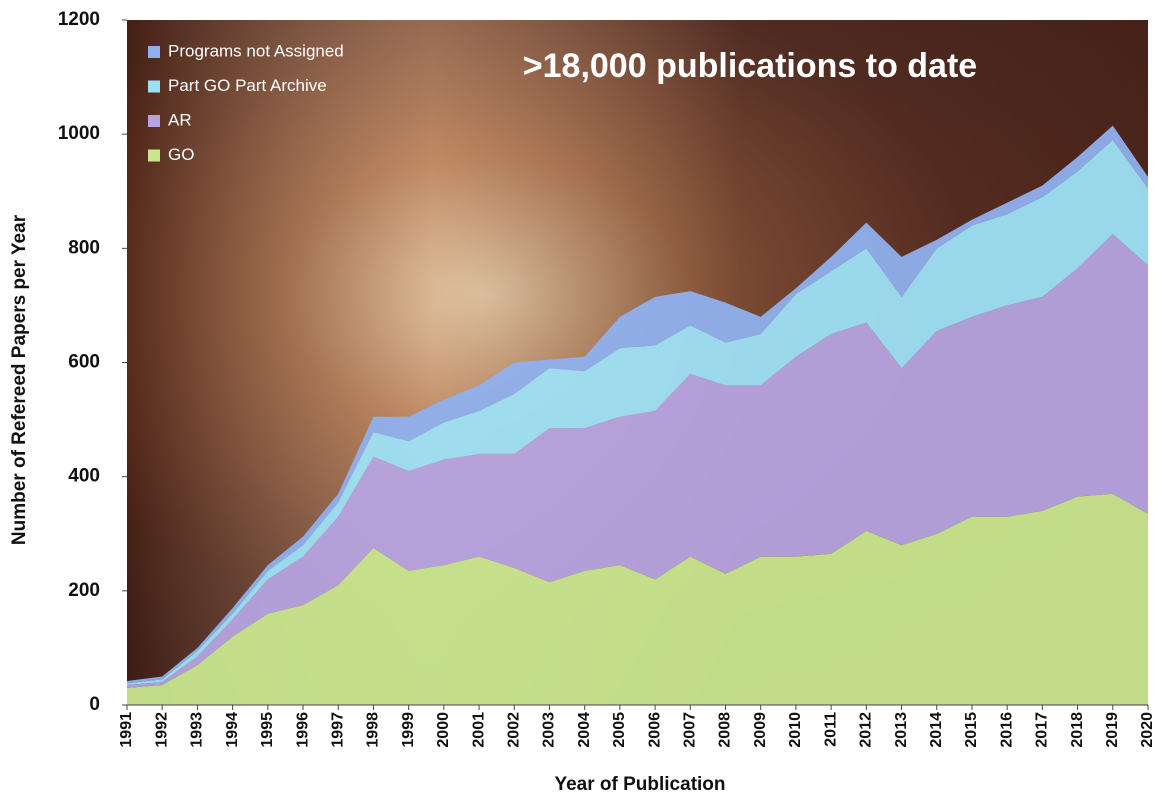 This screenshot has width=1157, height=795. Describe the element at coordinates (1077, 730) in the screenshot. I see `x-tick-label: 2018` at that location.